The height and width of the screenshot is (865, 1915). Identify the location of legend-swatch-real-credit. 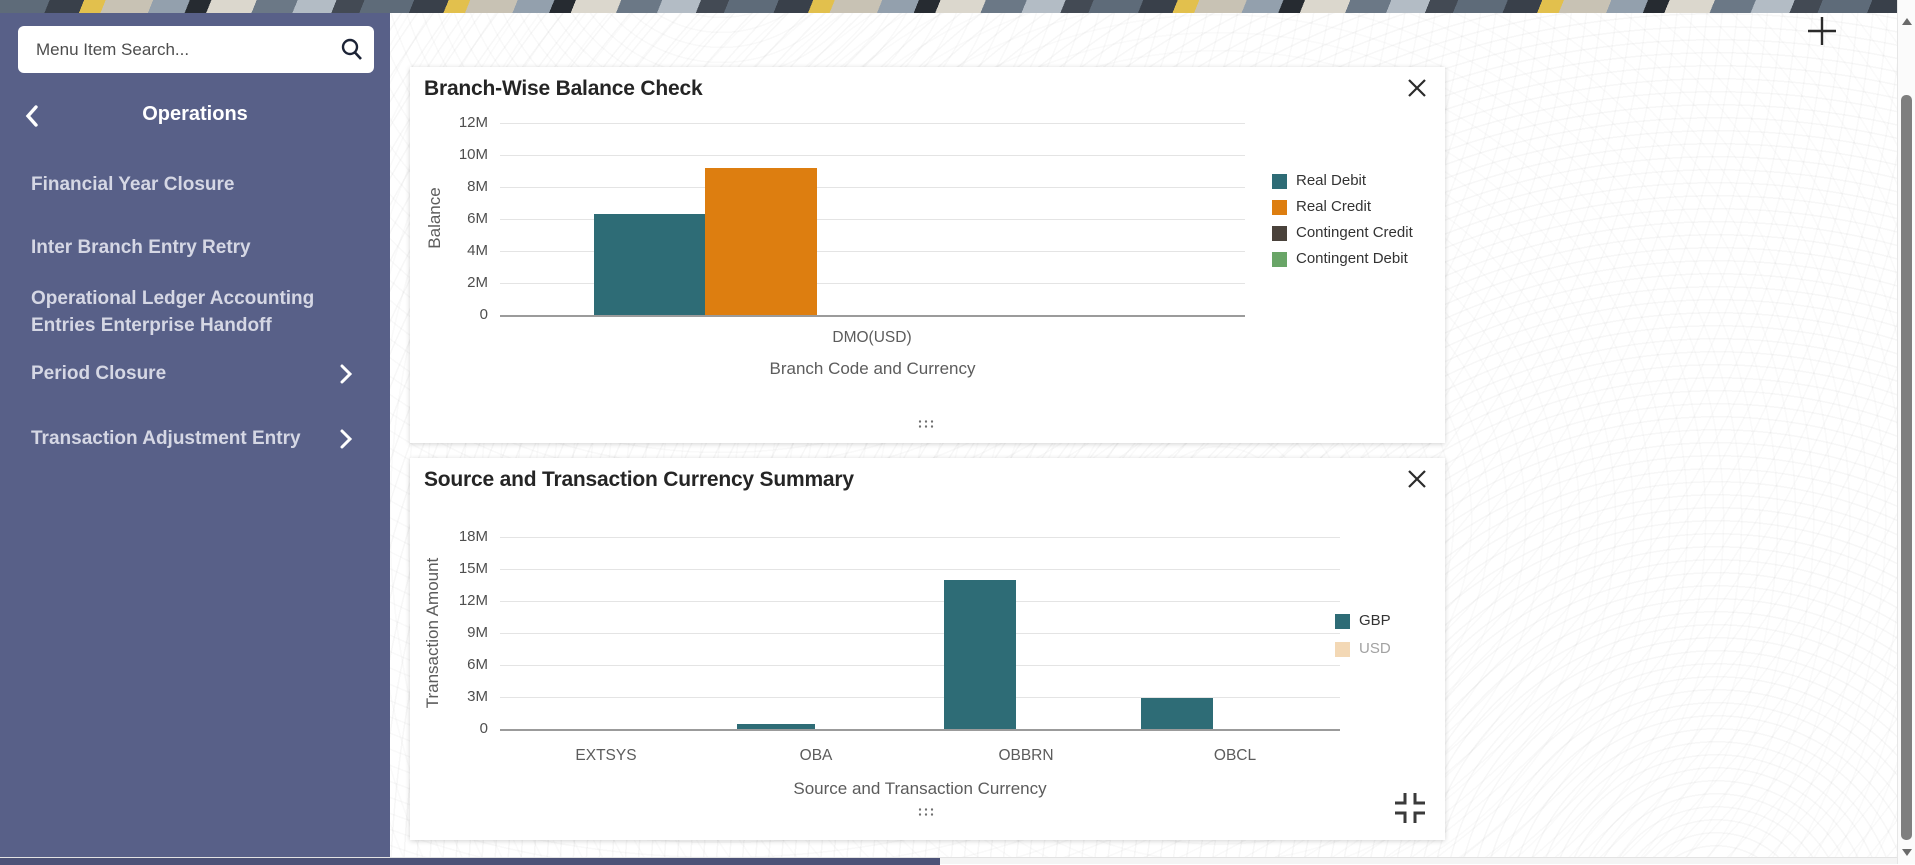
(1279, 207).